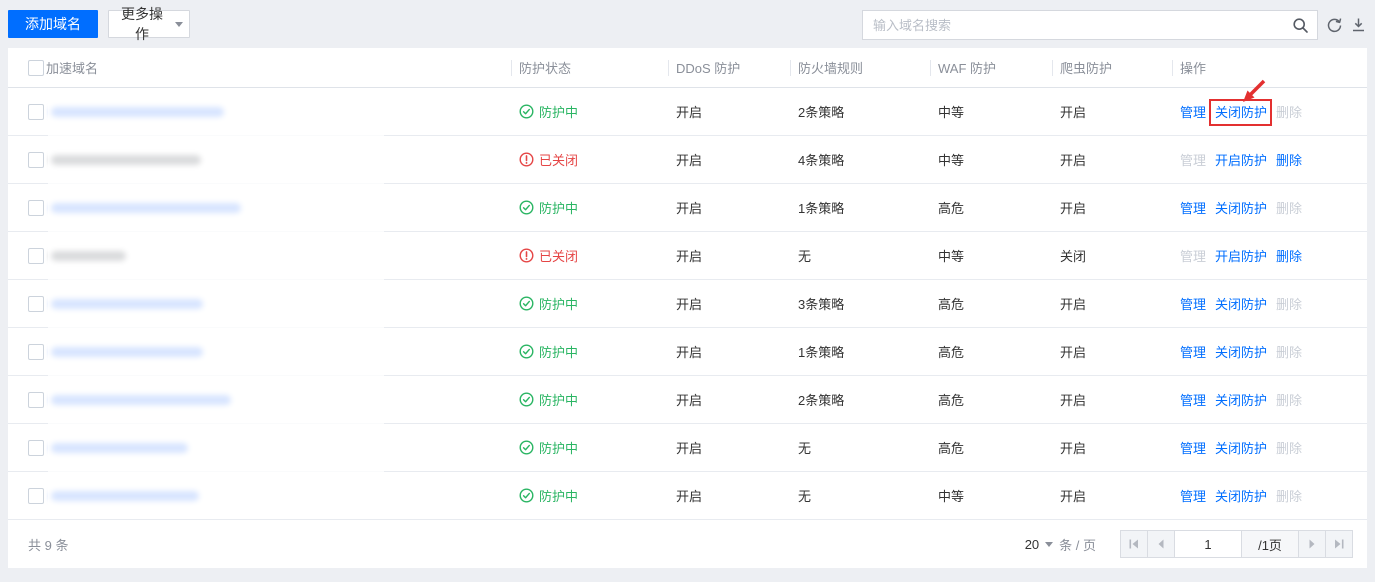 Image resolution: width=1375 pixels, height=582 pixels. Describe the element at coordinates (1208, 544) in the screenshot. I see `page-number-input` at that location.